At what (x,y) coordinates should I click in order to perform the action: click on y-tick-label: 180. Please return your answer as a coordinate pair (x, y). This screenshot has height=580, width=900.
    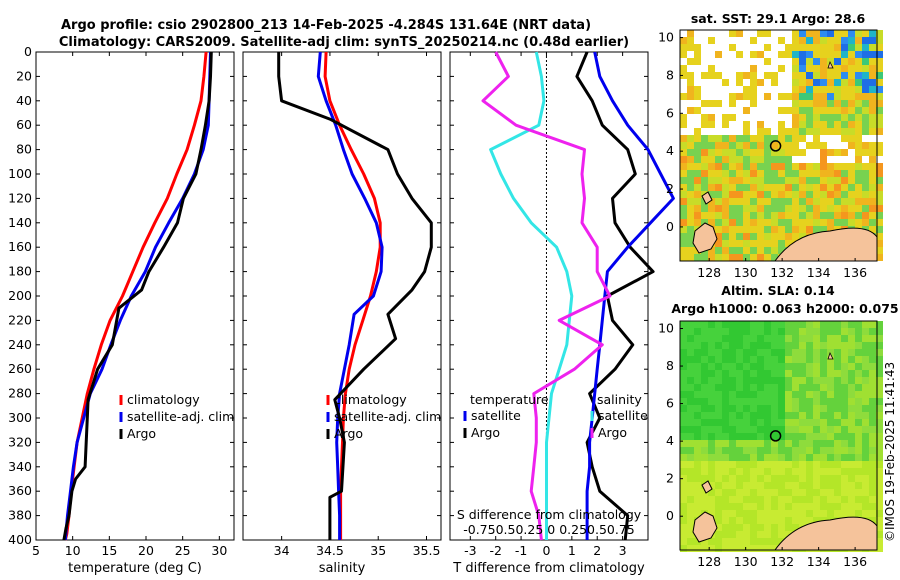
    Looking at the image, I should click on (20, 271).